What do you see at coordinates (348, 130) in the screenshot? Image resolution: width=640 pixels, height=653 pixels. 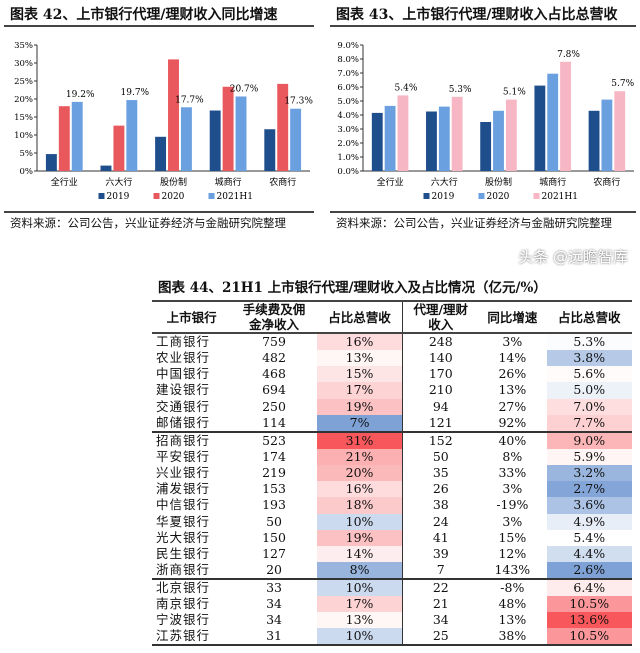 I see `y-tick-label: 3.0%` at bounding box center [348, 130].